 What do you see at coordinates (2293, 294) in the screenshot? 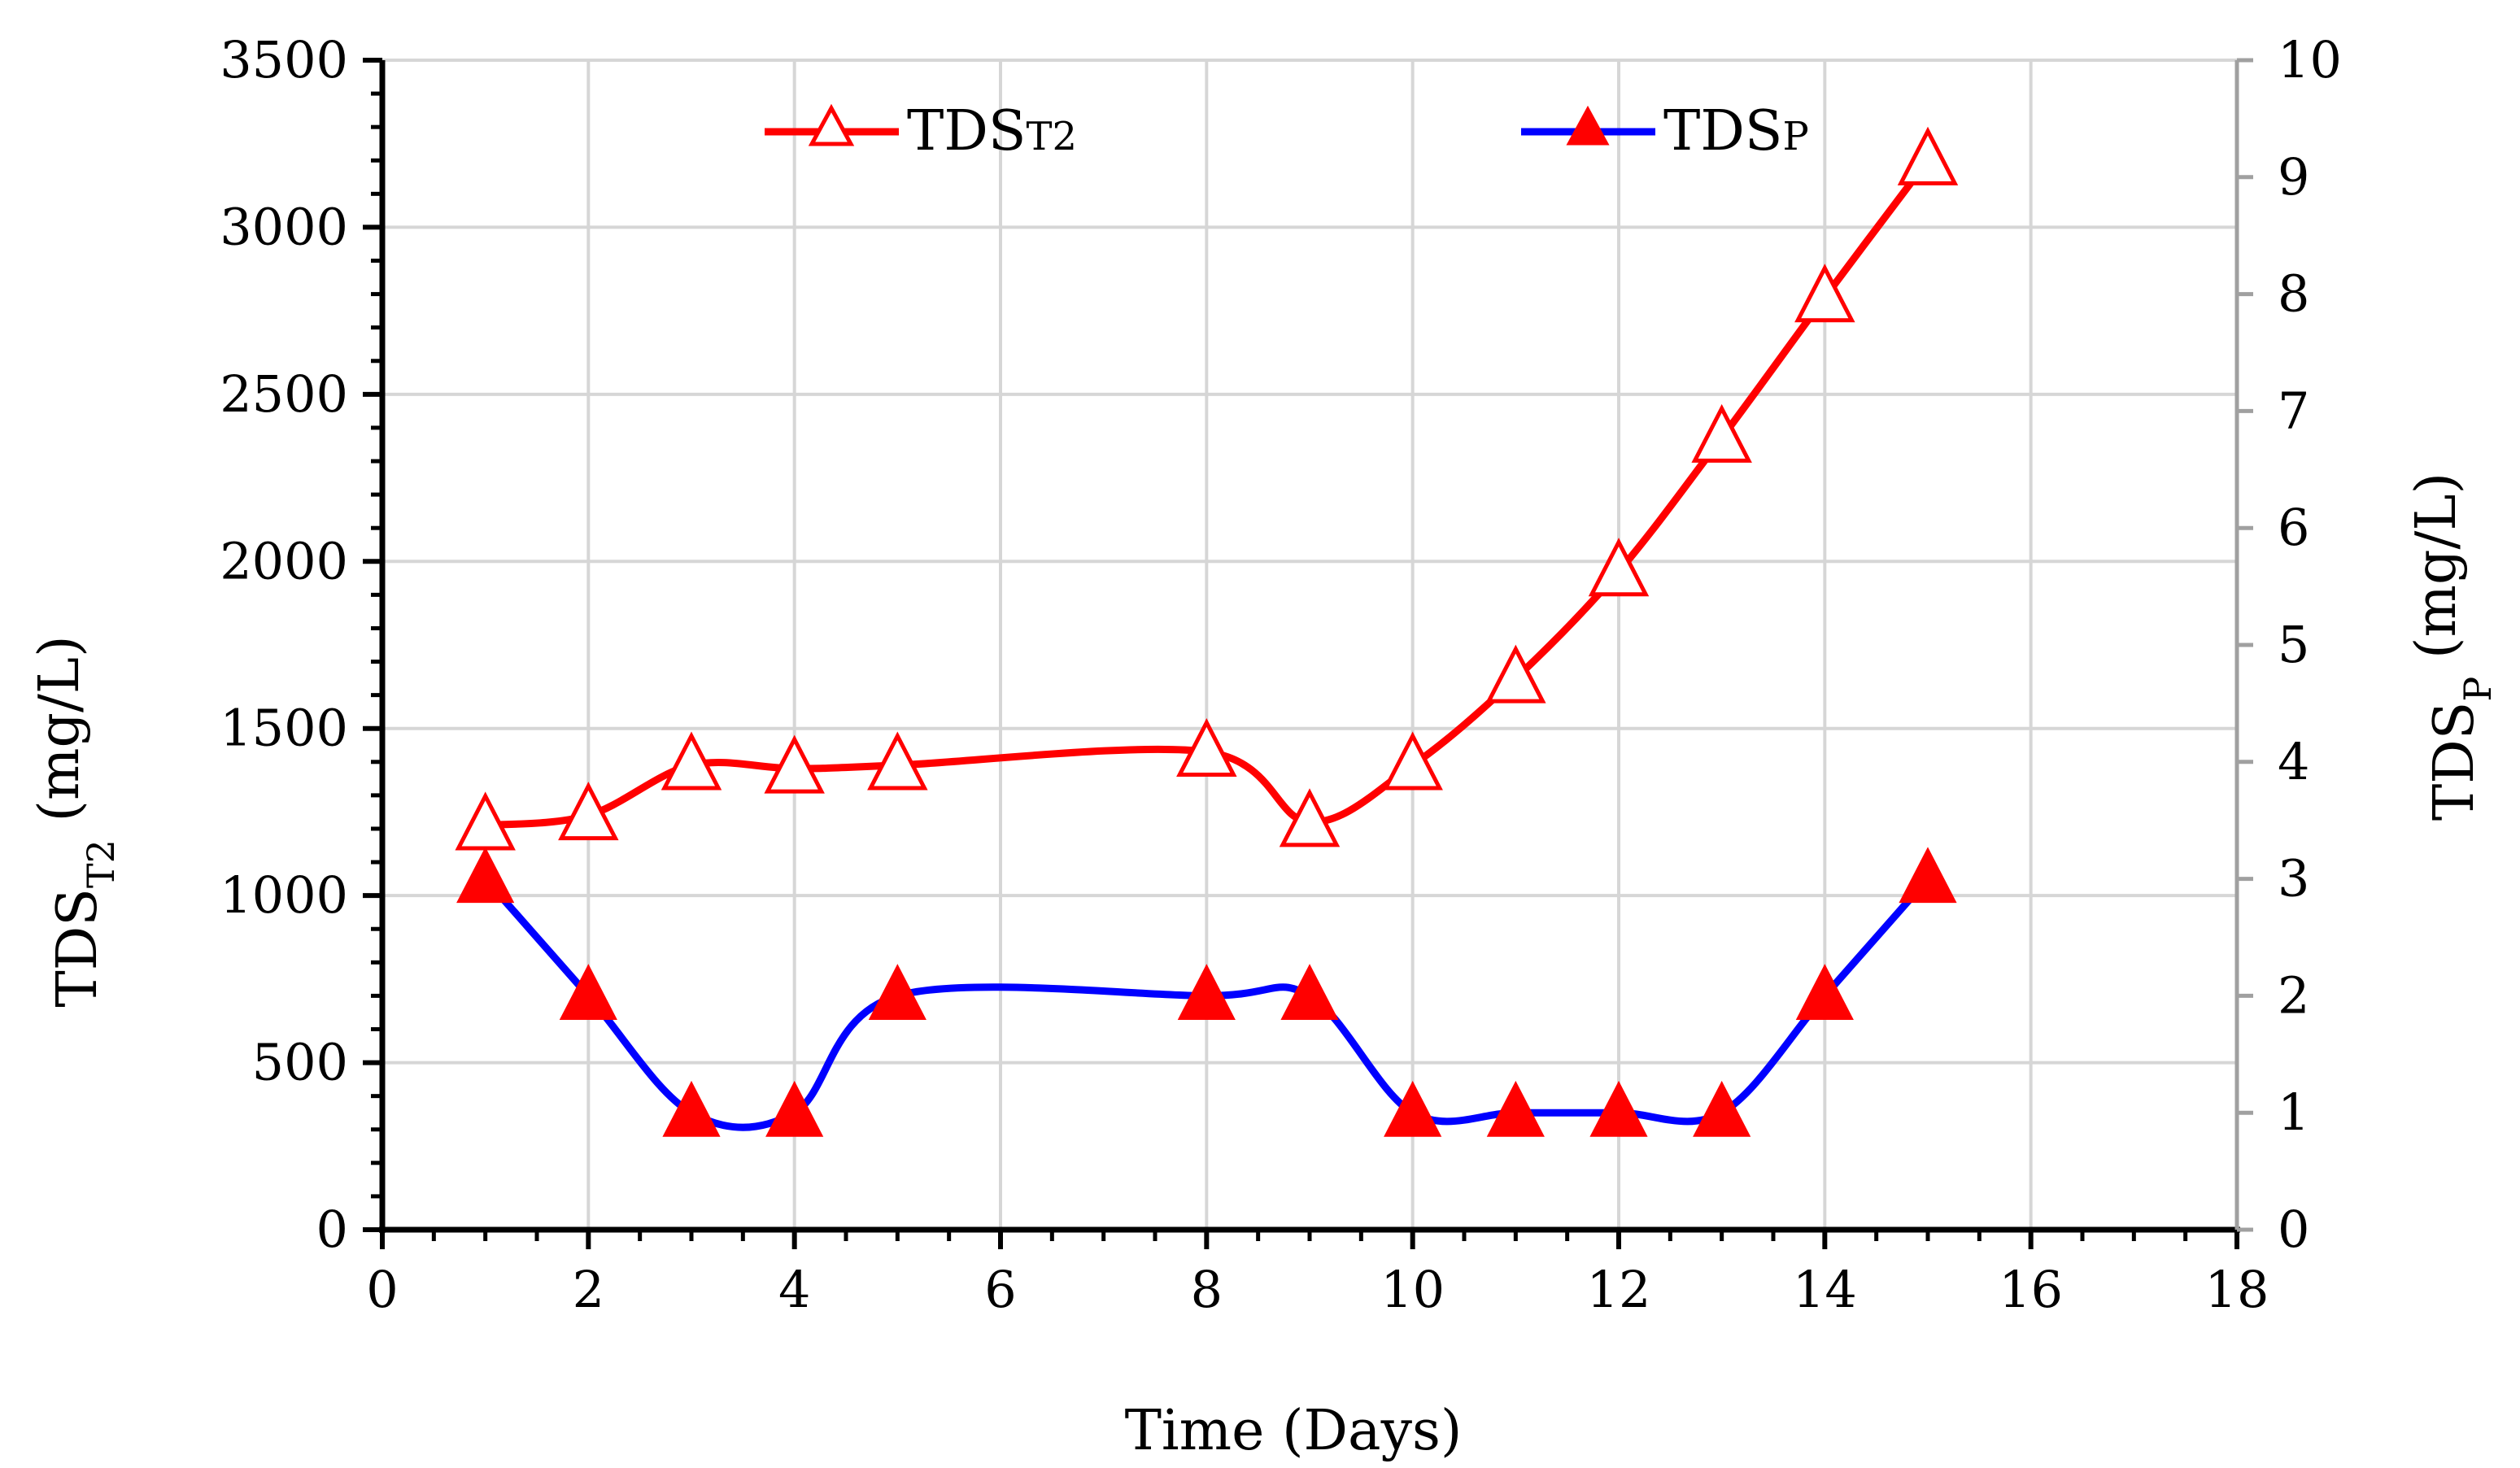
I see `y-right-tick-label: 8` at bounding box center [2293, 294].